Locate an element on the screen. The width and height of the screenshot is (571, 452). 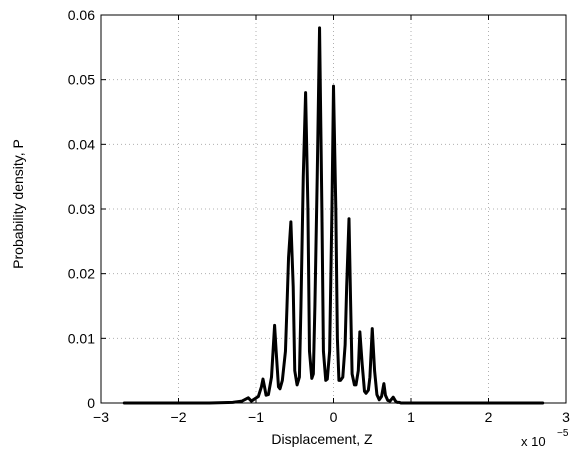
y-axis-label: Probability density, P is located at coordinates (18, 204).